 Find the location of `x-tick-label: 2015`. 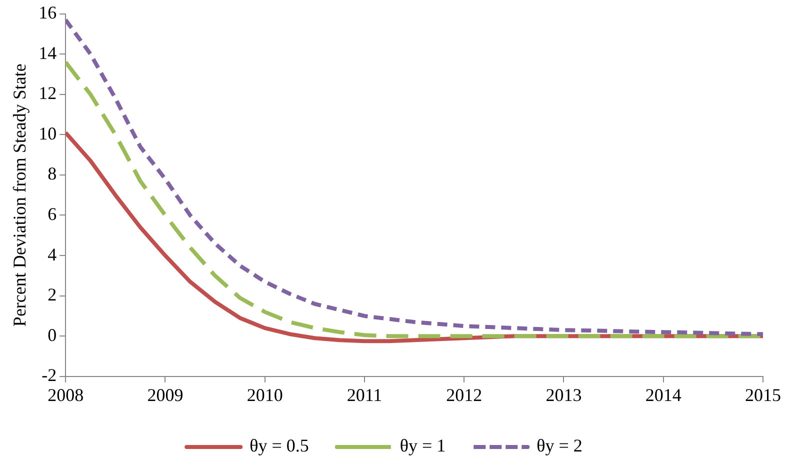

x-tick-label: 2015 is located at coordinates (763, 394).